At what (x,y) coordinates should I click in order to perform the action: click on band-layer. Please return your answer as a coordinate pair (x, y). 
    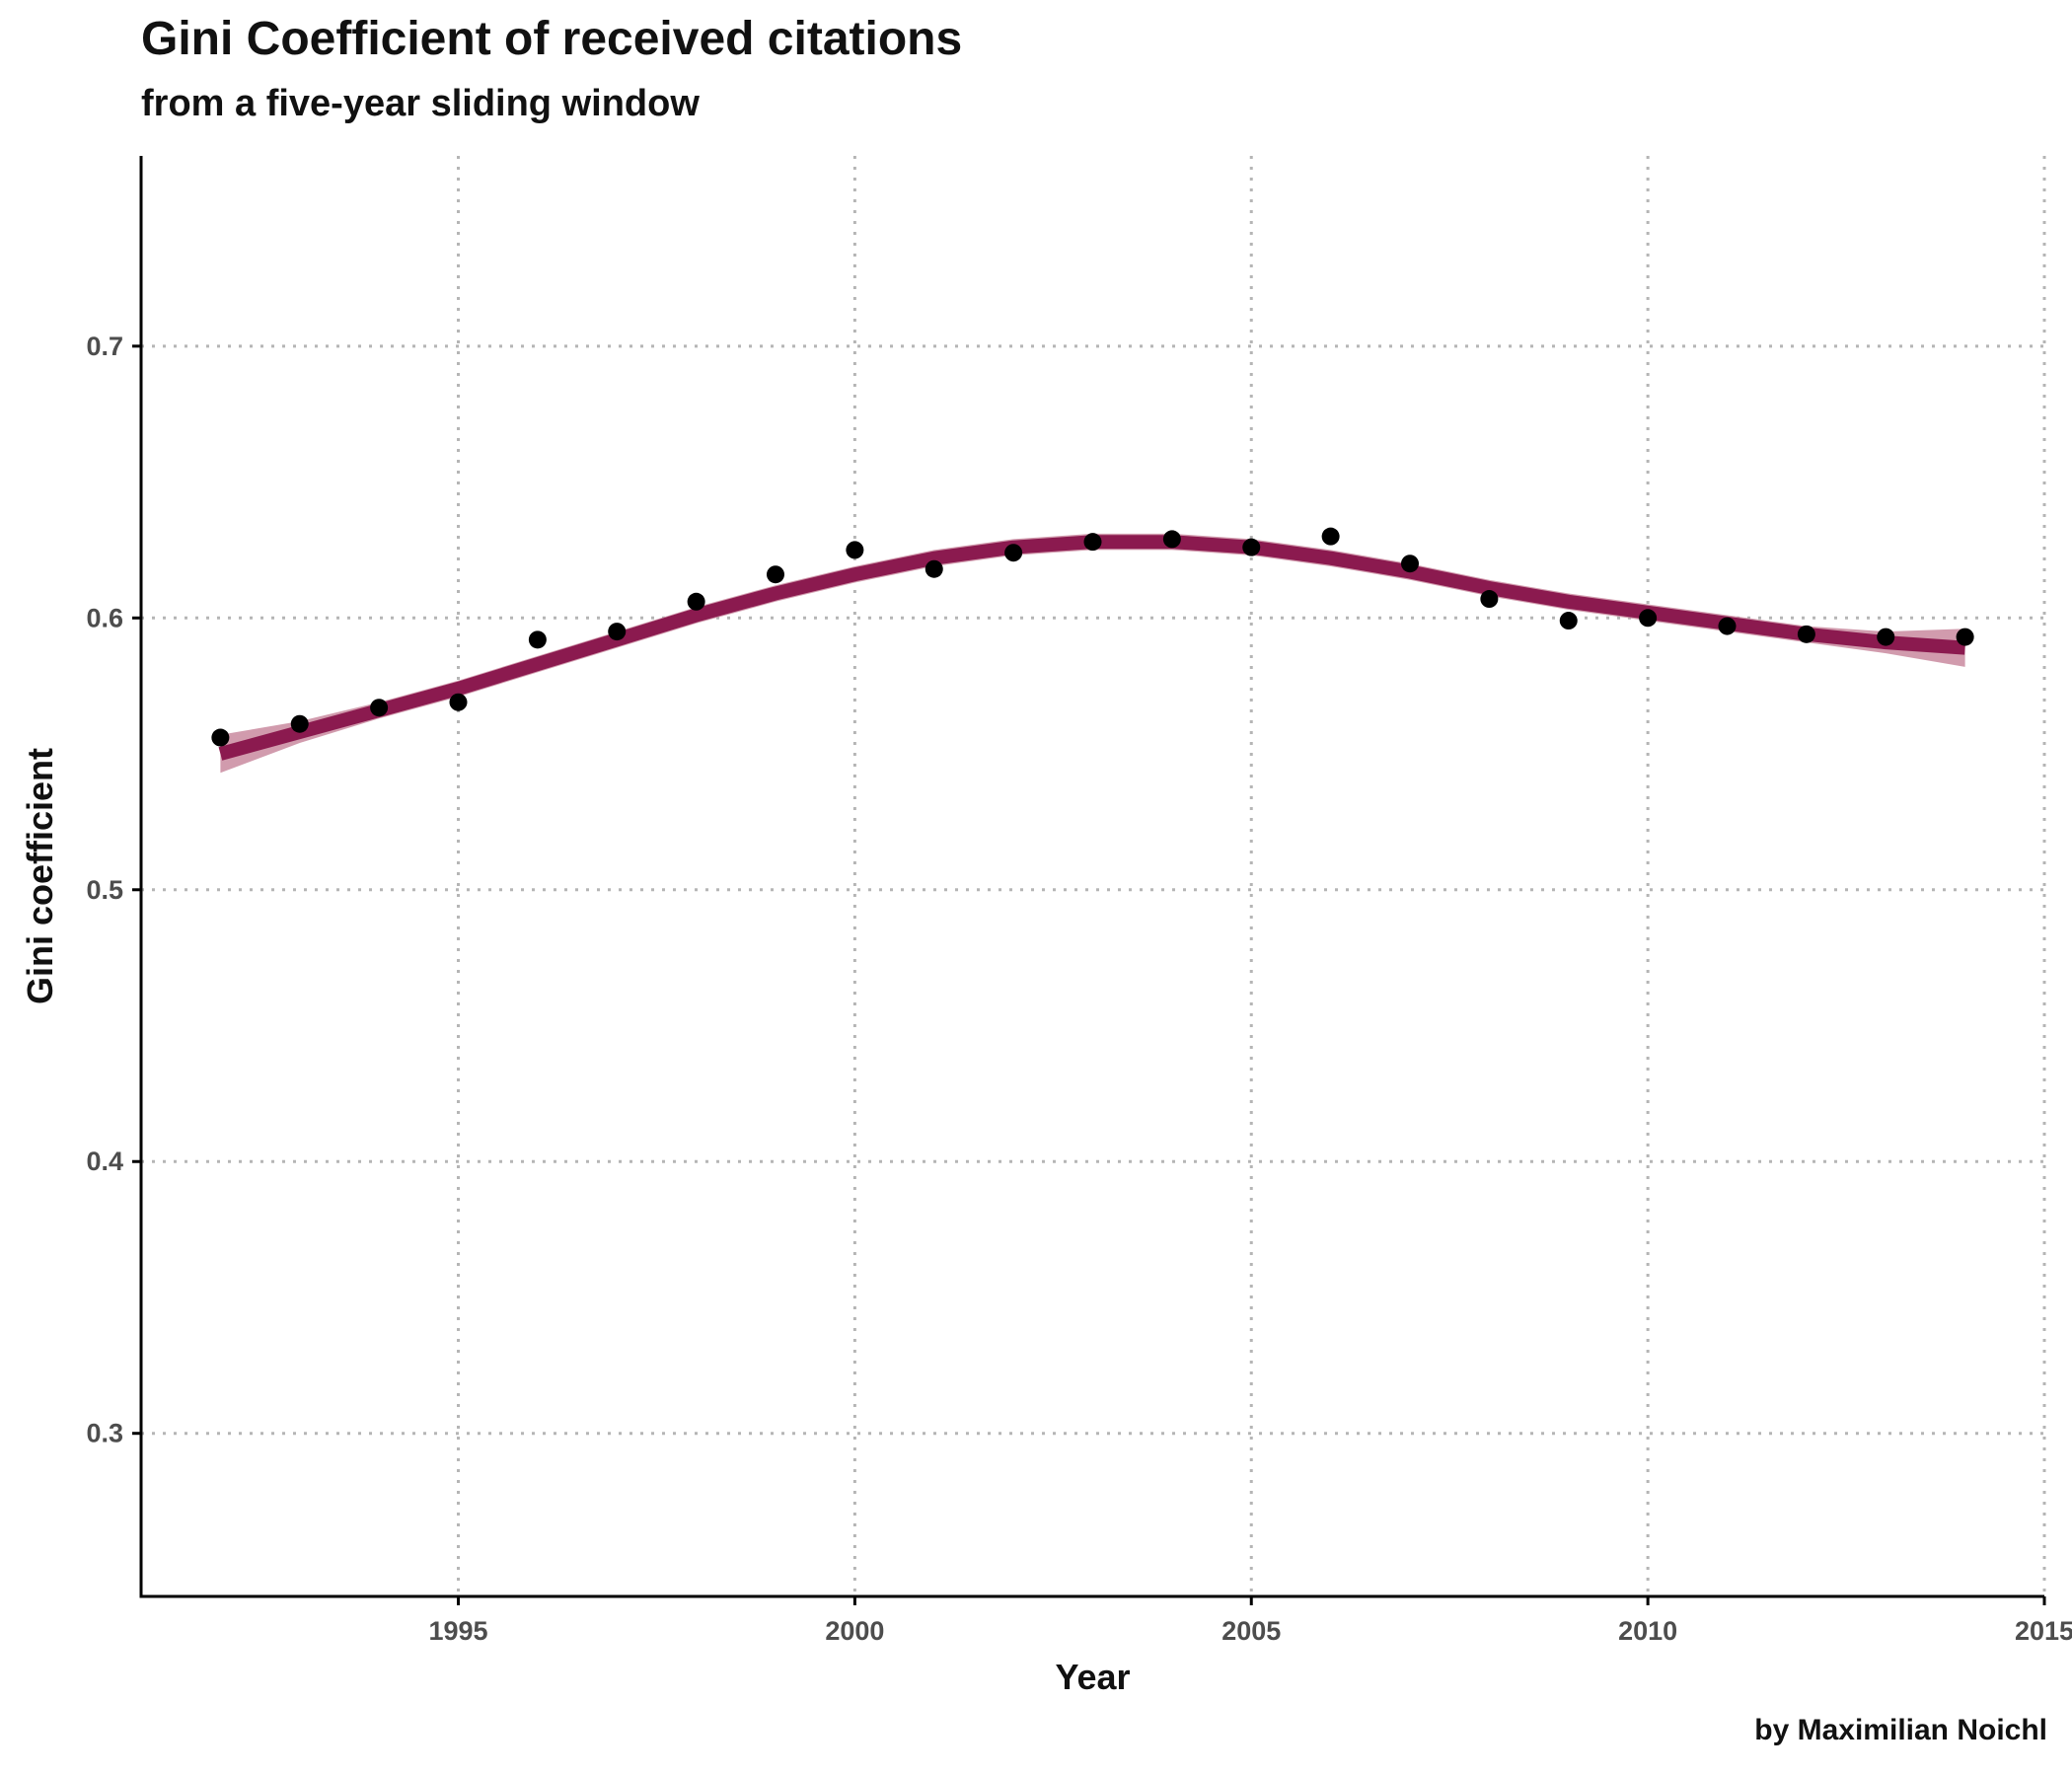
    Looking at the image, I should click on (1092, 654).